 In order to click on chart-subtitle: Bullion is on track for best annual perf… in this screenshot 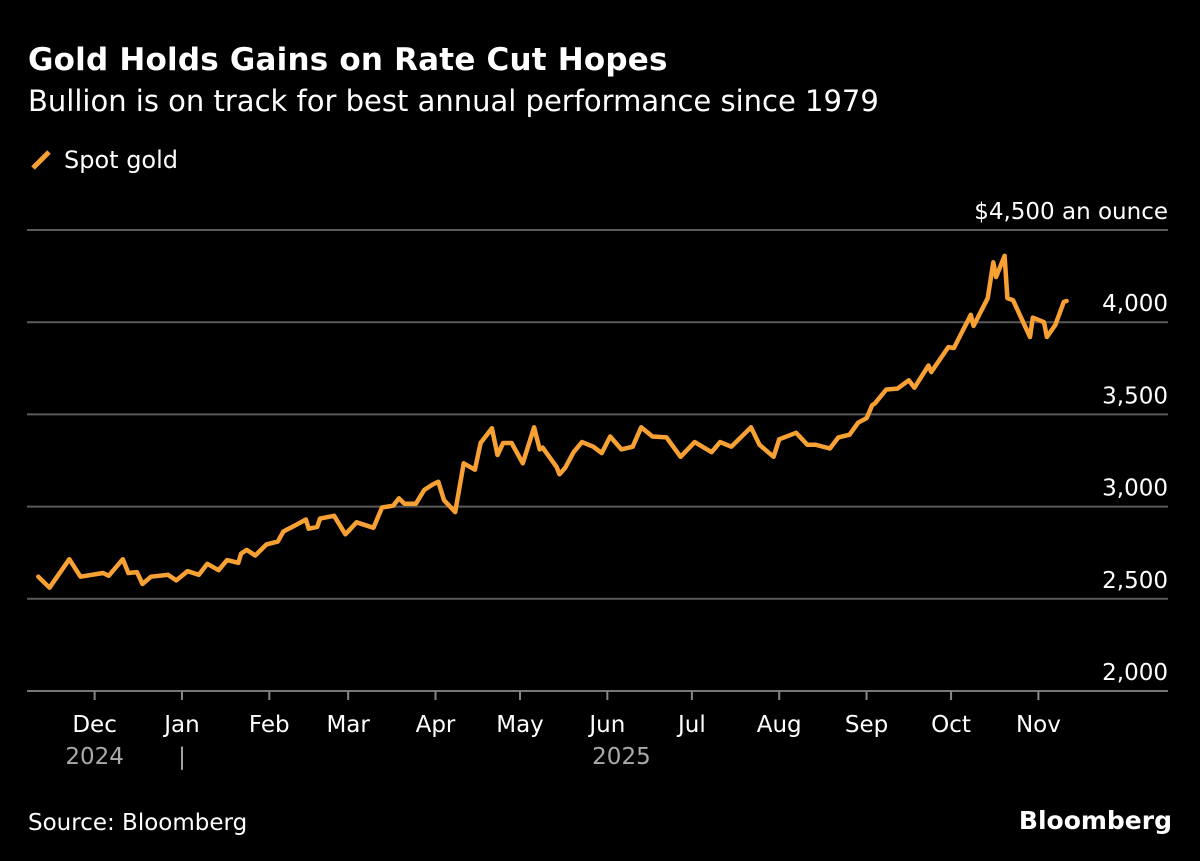, I will do `click(453, 101)`.